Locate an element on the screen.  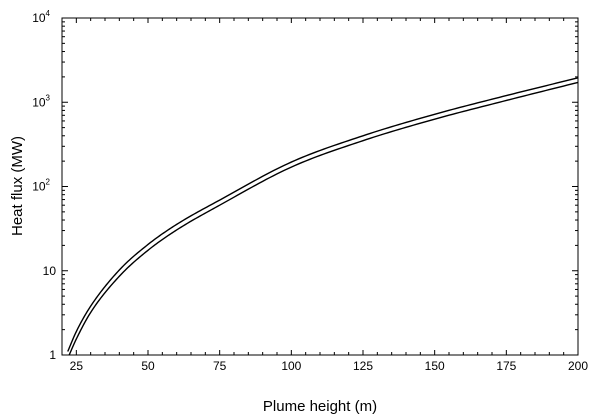
x-tick-label: 150 is located at coordinates (435, 366).